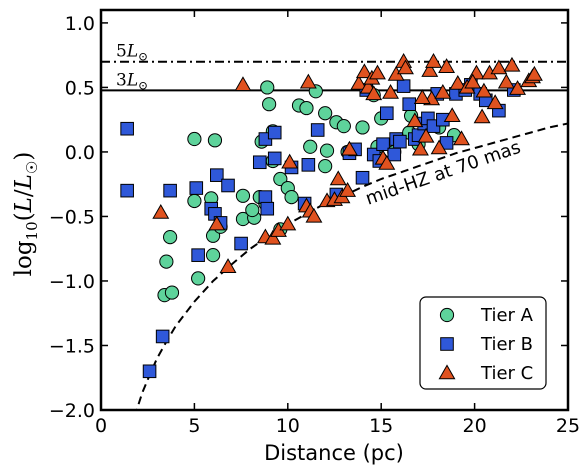 This screenshot has width=588, height=474. Describe the element at coordinates (121, 52) in the screenshot. I see `ref-label-coef: 5` at that location.